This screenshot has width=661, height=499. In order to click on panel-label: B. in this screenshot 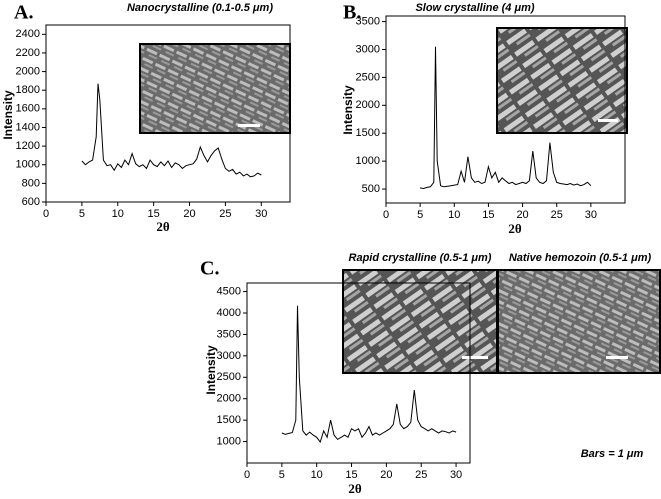, I will do `click(352, 13)`.